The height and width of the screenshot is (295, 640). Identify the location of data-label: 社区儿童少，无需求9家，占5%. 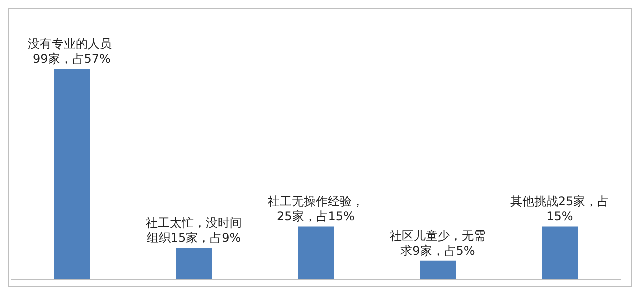
(438, 243).